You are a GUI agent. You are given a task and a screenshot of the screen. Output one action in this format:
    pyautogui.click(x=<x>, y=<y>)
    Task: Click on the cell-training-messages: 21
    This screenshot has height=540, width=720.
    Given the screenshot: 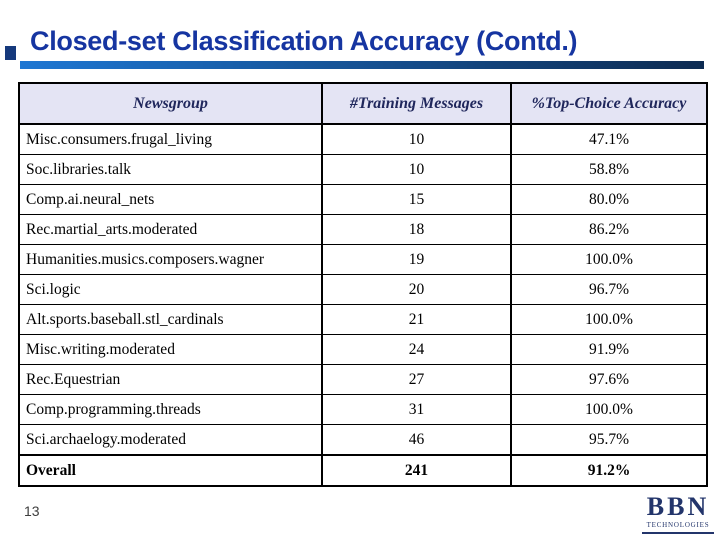 What is the action you would take?
    pyautogui.click(x=416, y=319)
    